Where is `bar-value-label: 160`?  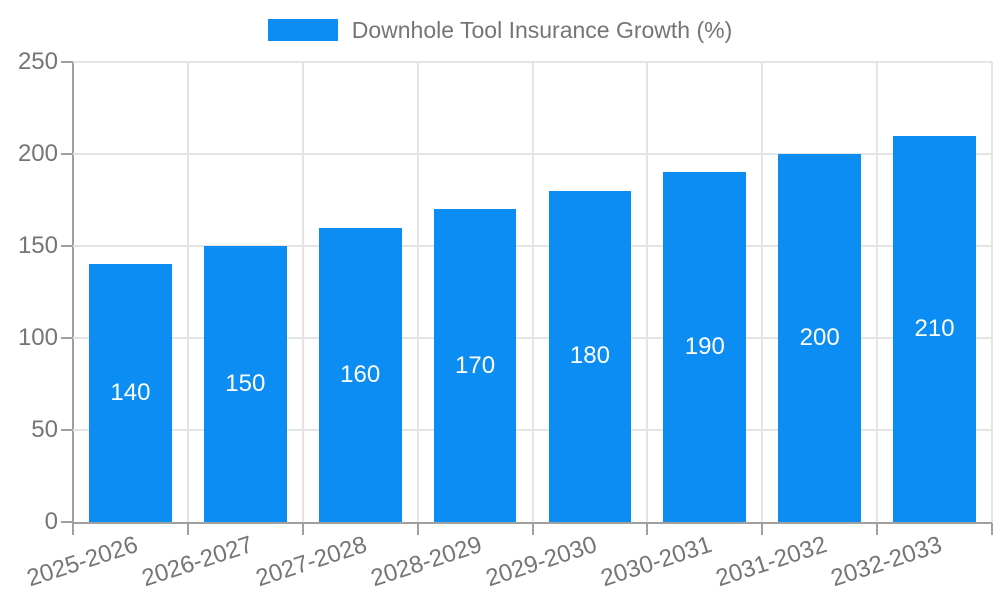
bar-value-label: 160 is located at coordinates (360, 374).